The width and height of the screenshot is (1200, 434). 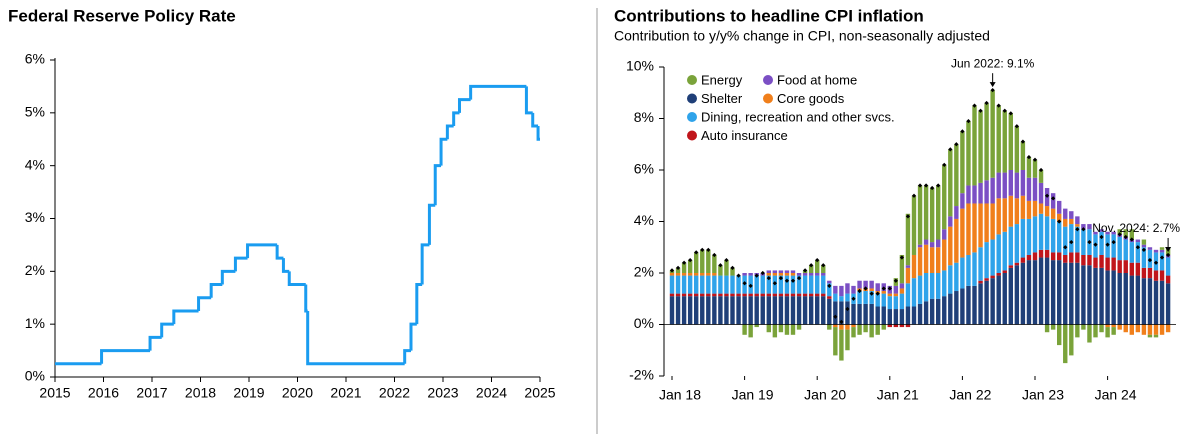 What do you see at coordinates (35, 112) in the screenshot?
I see `y-tick-label: 5%` at bounding box center [35, 112].